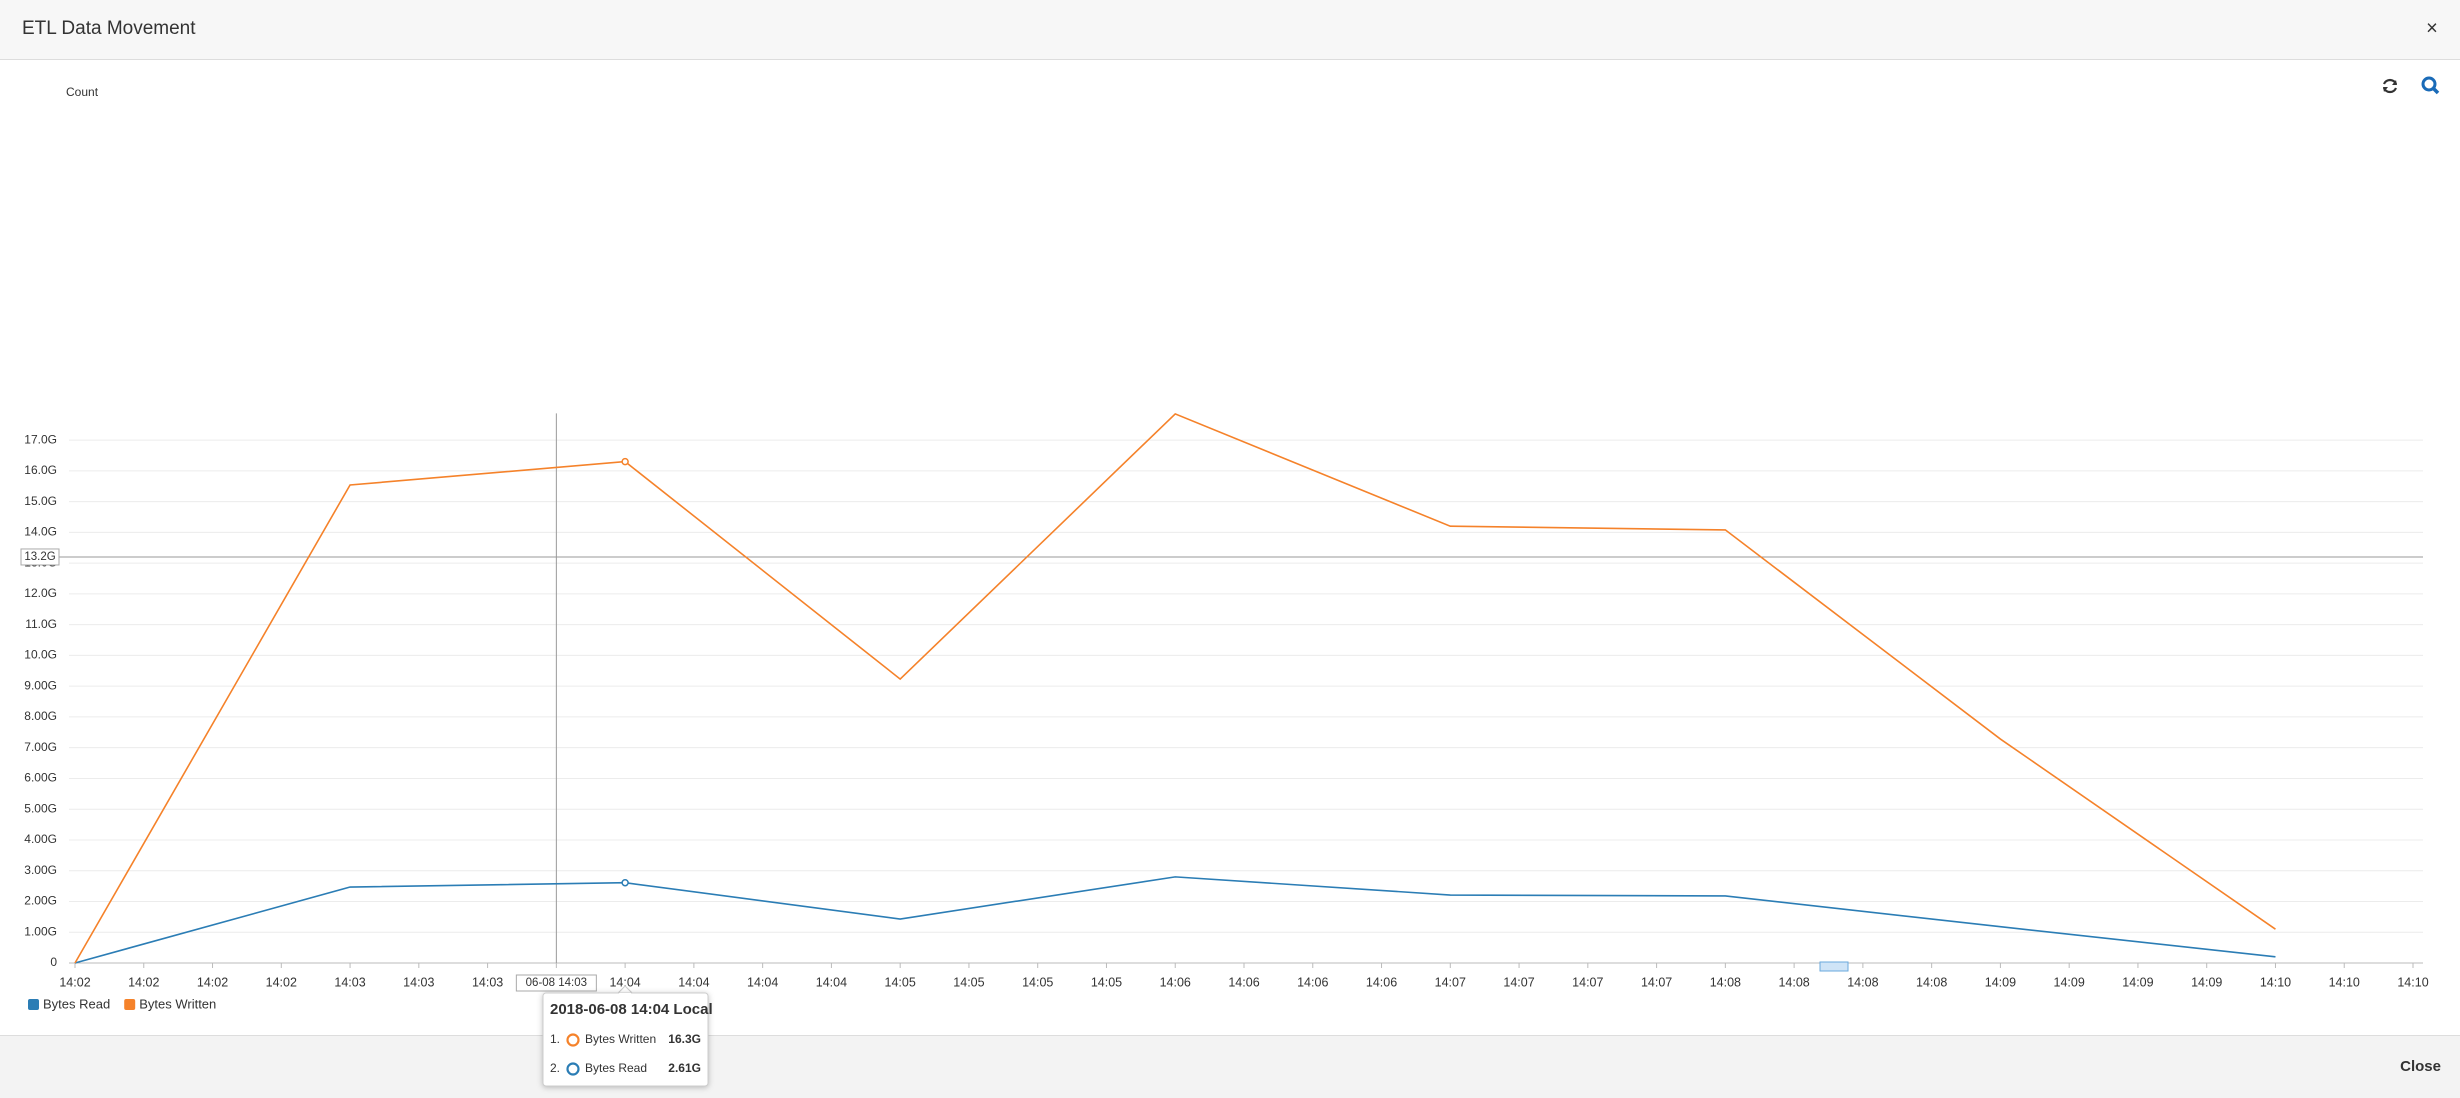  What do you see at coordinates (41, 624) in the screenshot?
I see `y-tick-label: 11.0G` at bounding box center [41, 624].